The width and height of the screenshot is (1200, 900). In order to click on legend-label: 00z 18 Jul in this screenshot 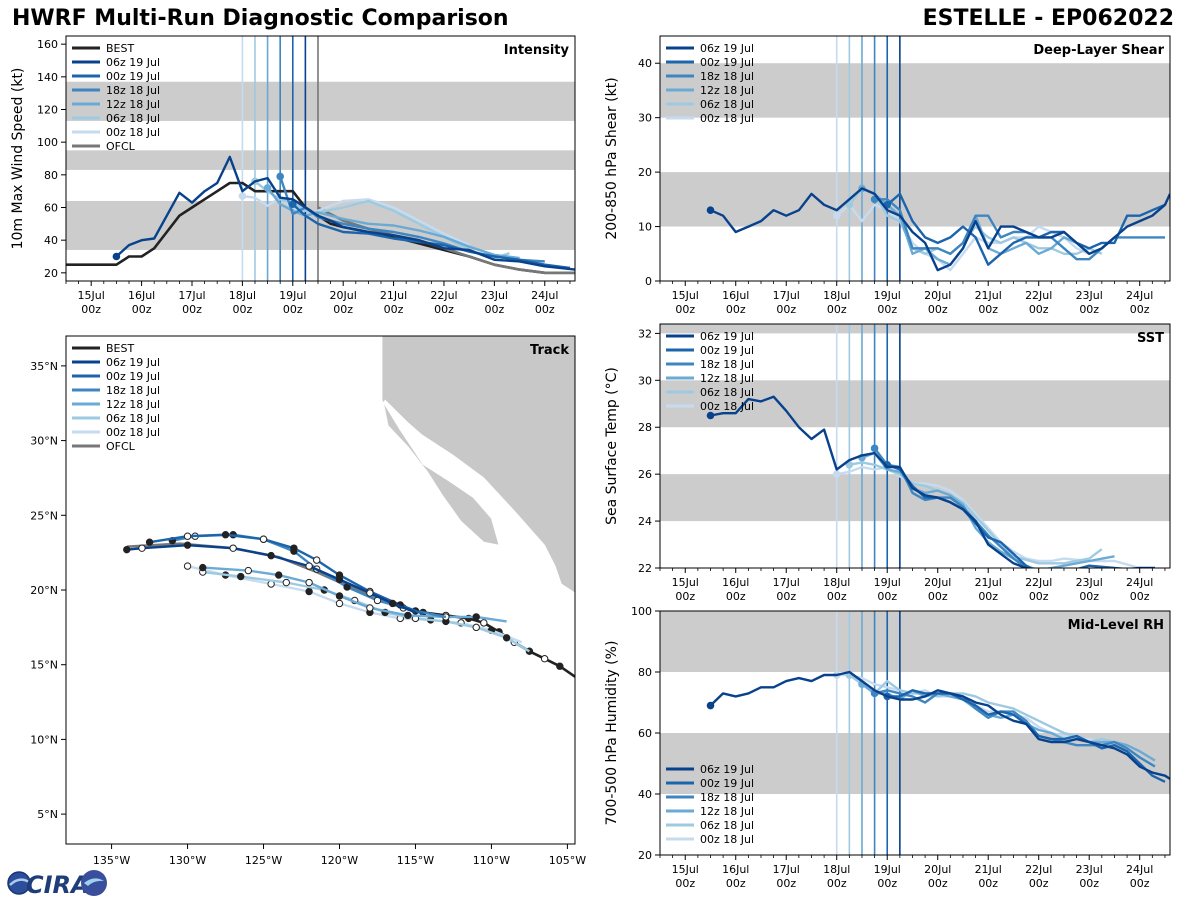, I will do `click(727, 406)`.